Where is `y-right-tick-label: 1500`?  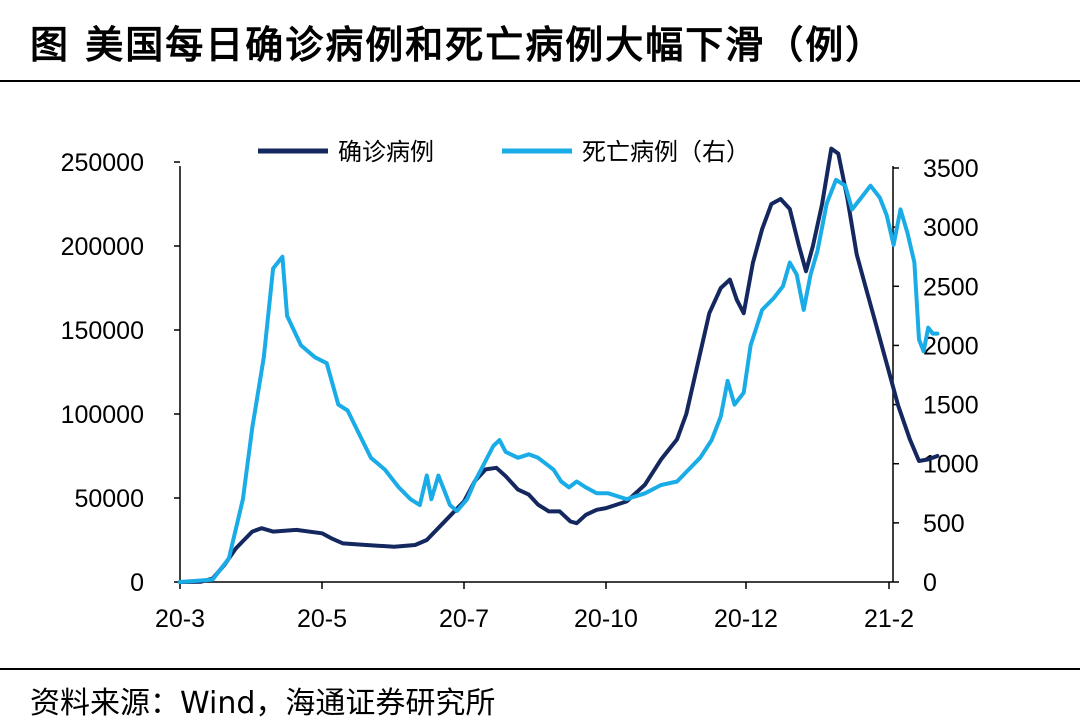
y-right-tick-label: 1500 is located at coordinates (951, 406).